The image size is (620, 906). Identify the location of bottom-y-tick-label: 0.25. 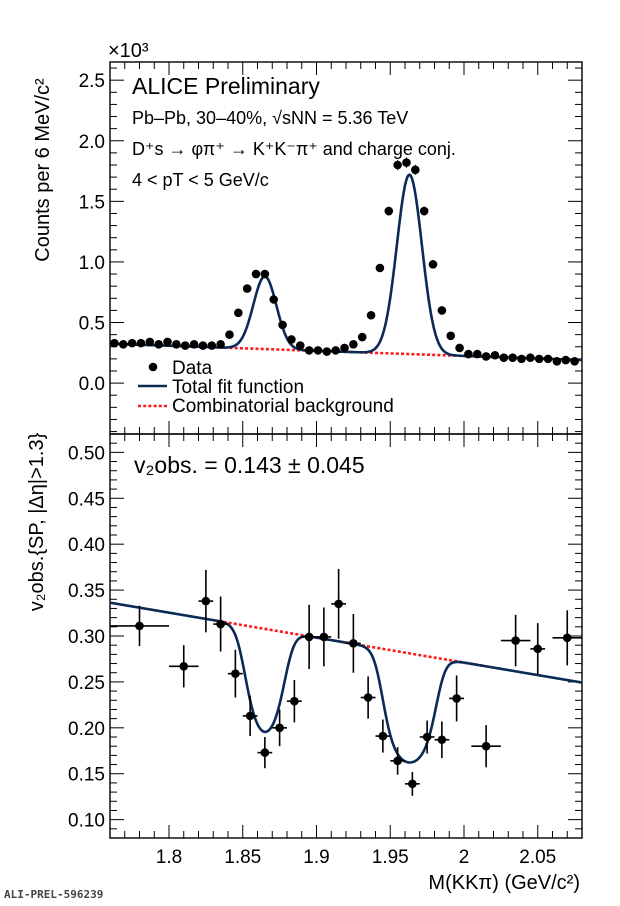
(86, 683).